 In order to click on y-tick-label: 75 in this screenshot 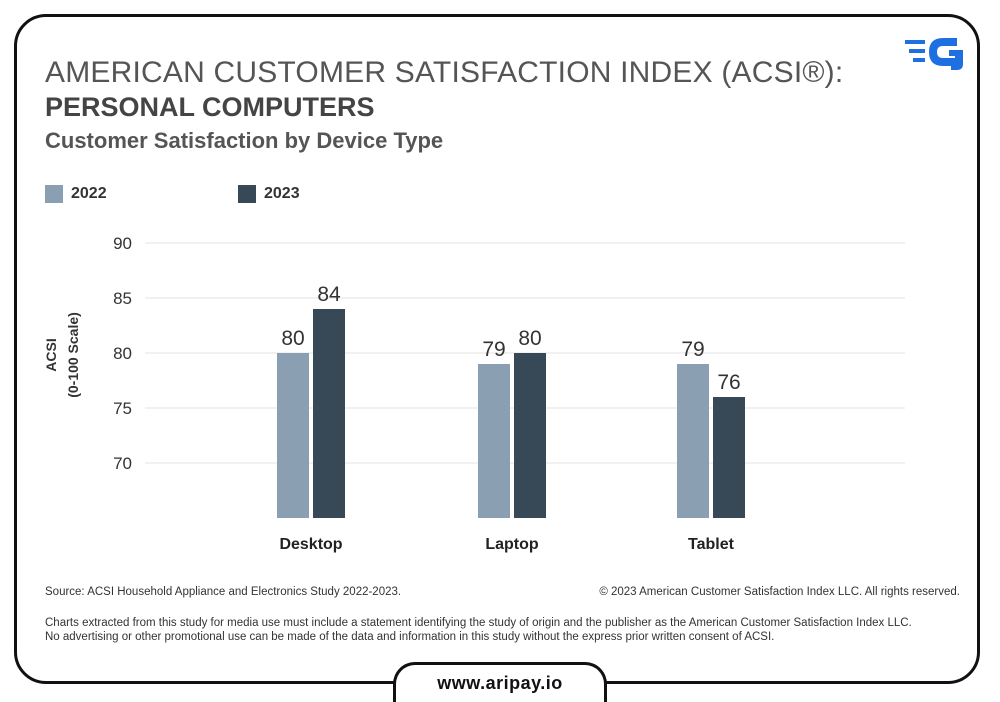, I will do `click(122, 408)`.